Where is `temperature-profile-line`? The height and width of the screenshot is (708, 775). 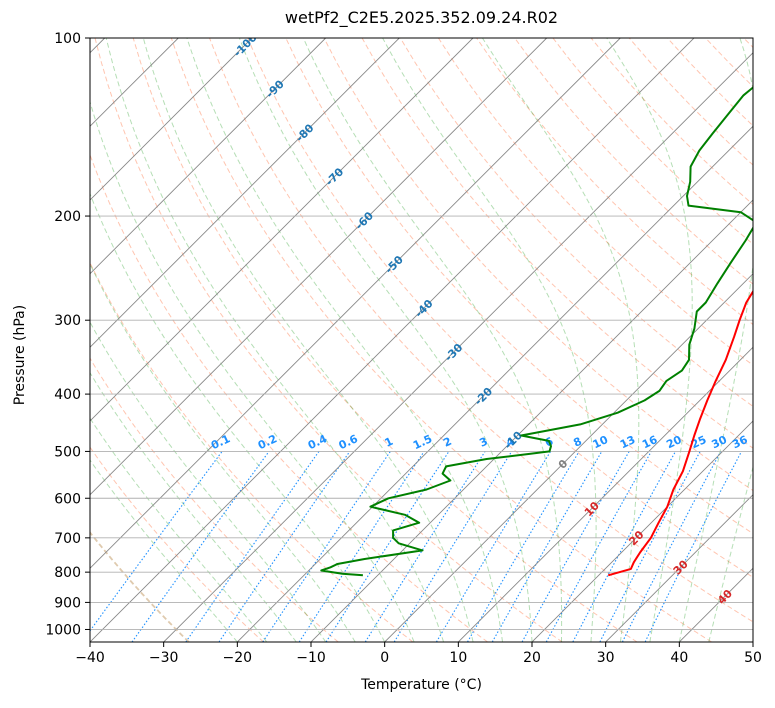
temperature-profile-line is located at coordinates (680, 433).